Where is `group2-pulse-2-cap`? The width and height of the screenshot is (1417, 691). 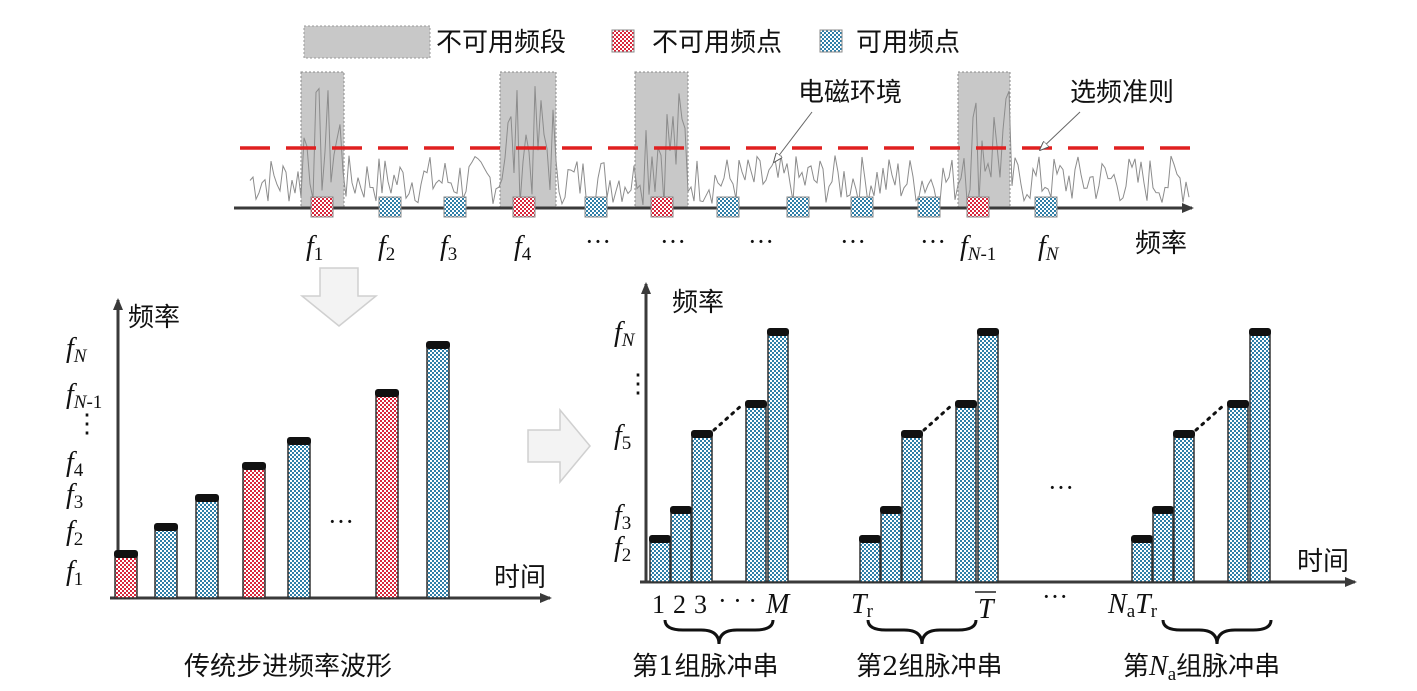
group2-pulse-2-cap is located at coordinates (891, 510).